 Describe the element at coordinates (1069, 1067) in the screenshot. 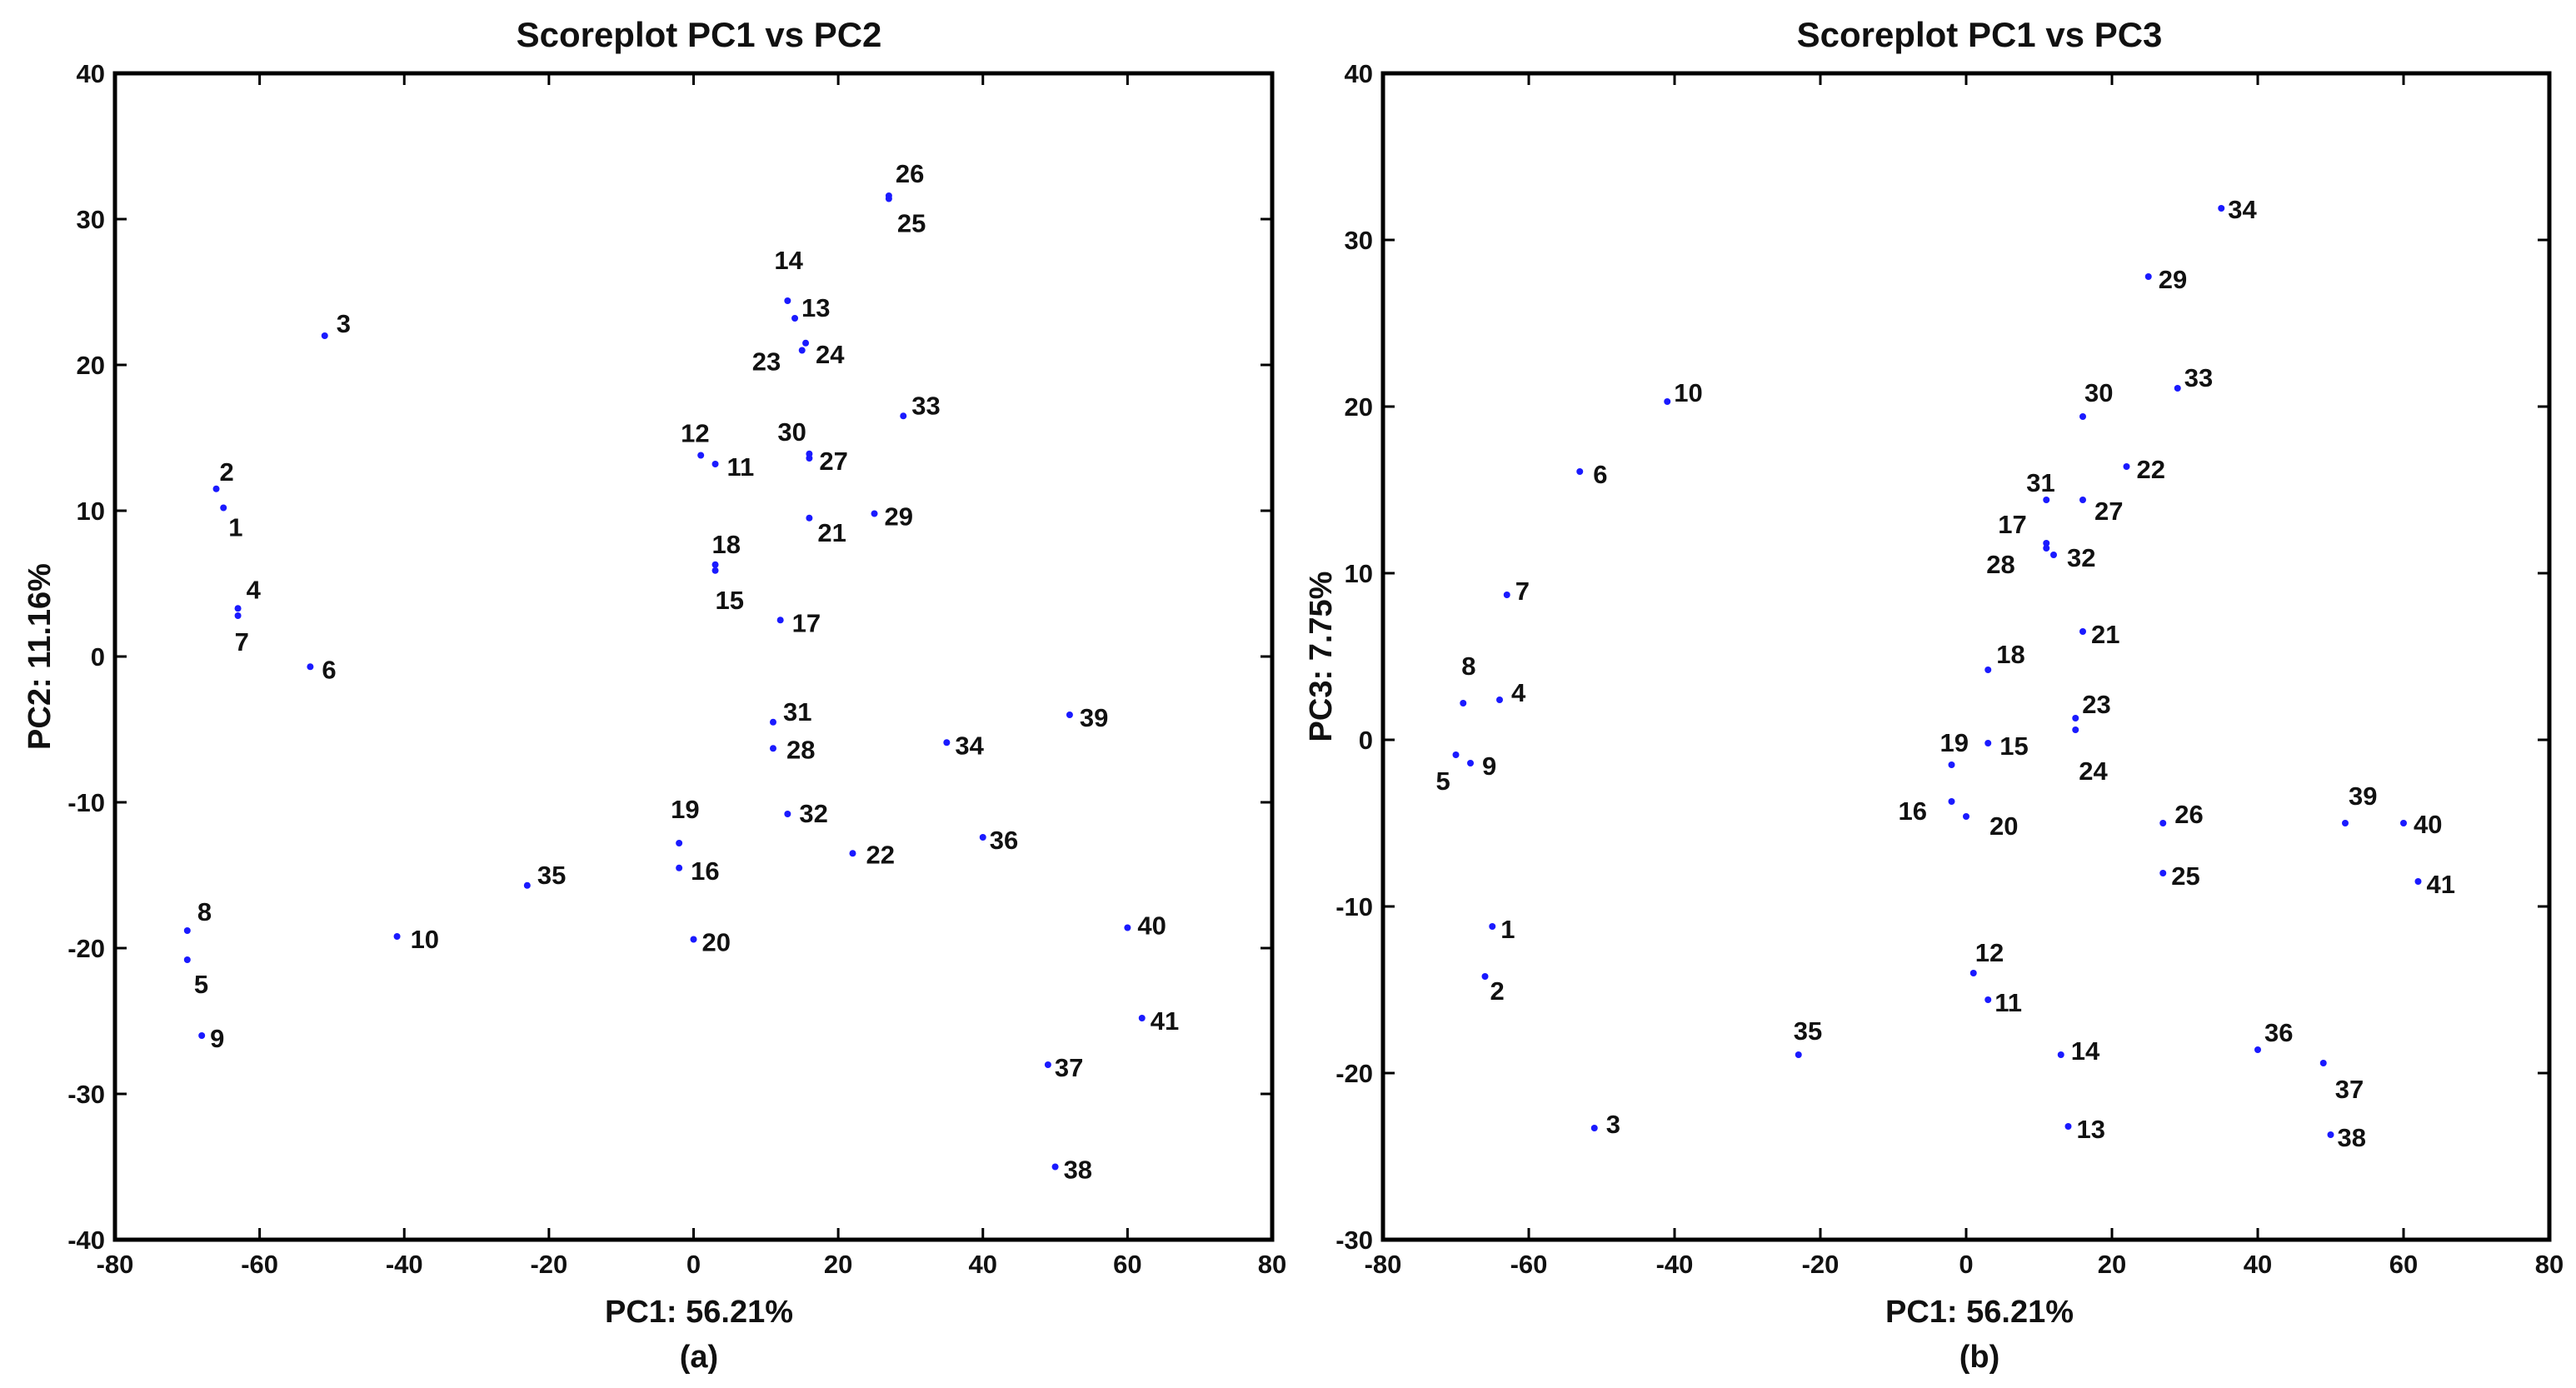

I see `data-label-37: 37` at that location.